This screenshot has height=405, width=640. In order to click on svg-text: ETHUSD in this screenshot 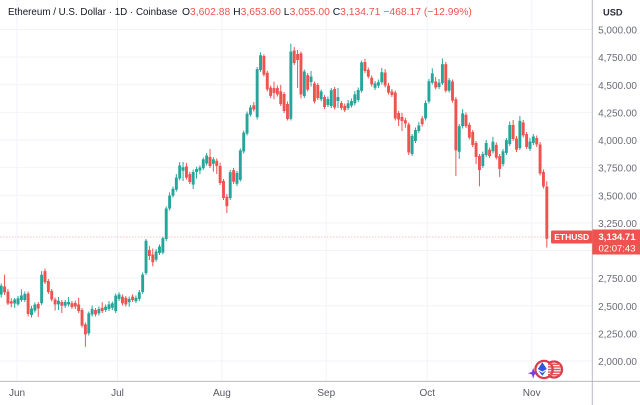, I will do `click(571, 237)`.